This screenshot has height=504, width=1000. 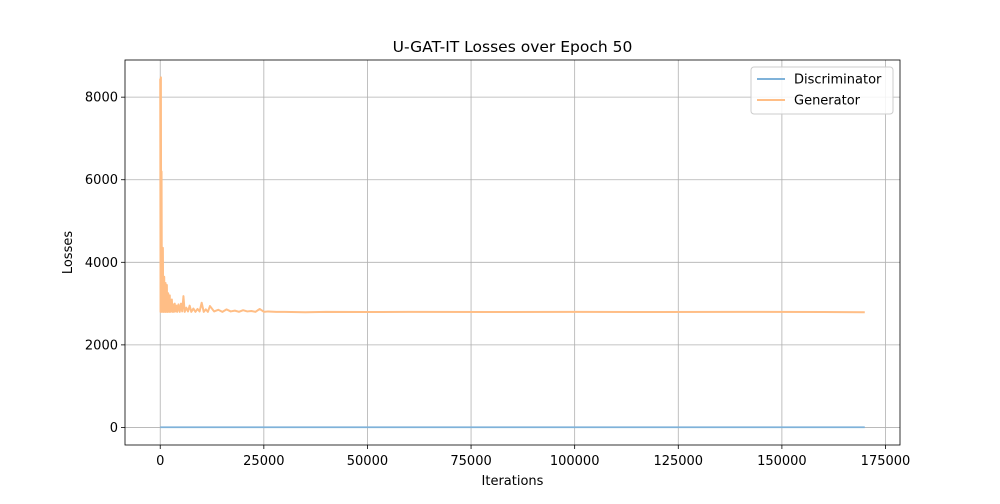 What do you see at coordinates (782, 461) in the screenshot?
I see `x-tick-label: 150000` at bounding box center [782, 461].